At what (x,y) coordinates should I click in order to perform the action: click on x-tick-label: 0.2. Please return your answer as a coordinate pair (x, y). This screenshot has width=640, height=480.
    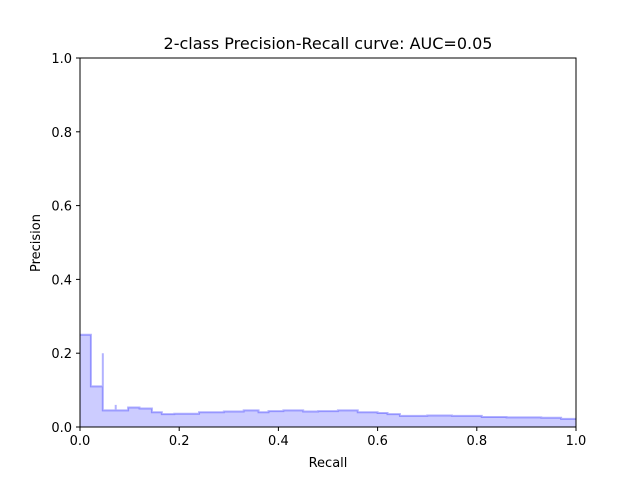
    Looking at the image, I should click on (179, 441).